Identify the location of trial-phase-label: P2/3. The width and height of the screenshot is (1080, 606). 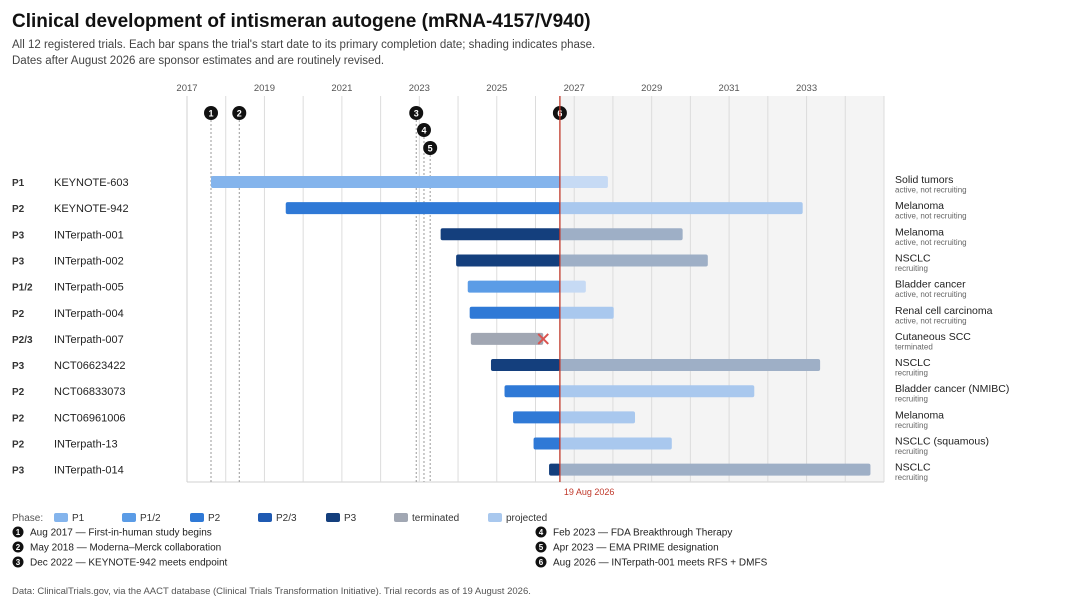
(22, 340).